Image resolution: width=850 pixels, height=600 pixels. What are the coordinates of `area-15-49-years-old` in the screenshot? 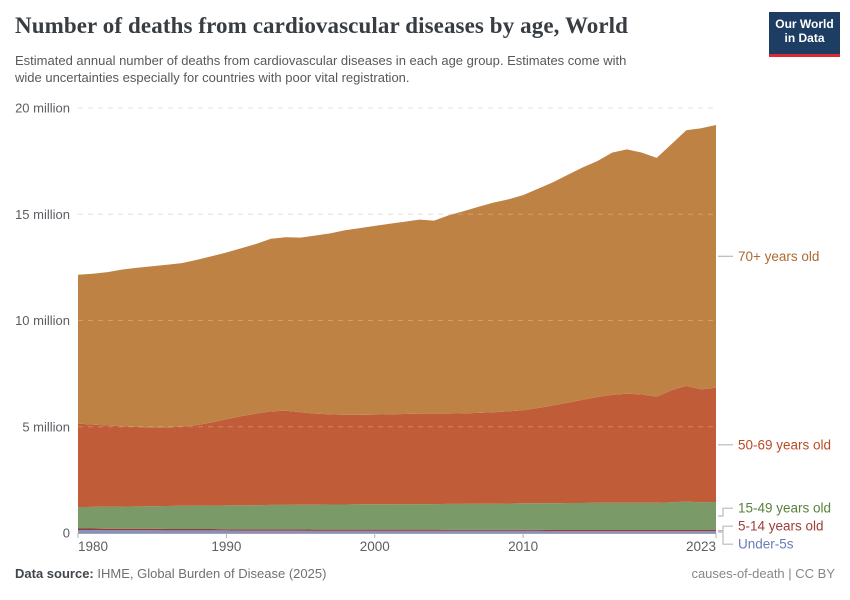 It's located at (397, 515).